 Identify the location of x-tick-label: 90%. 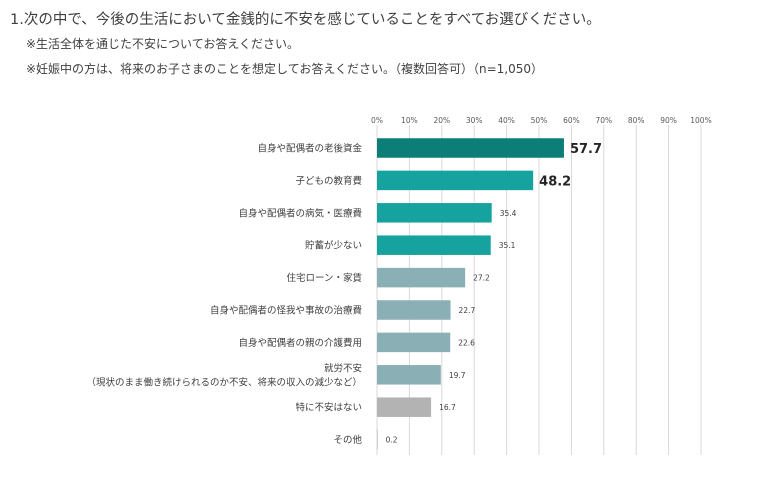
(668, 120).